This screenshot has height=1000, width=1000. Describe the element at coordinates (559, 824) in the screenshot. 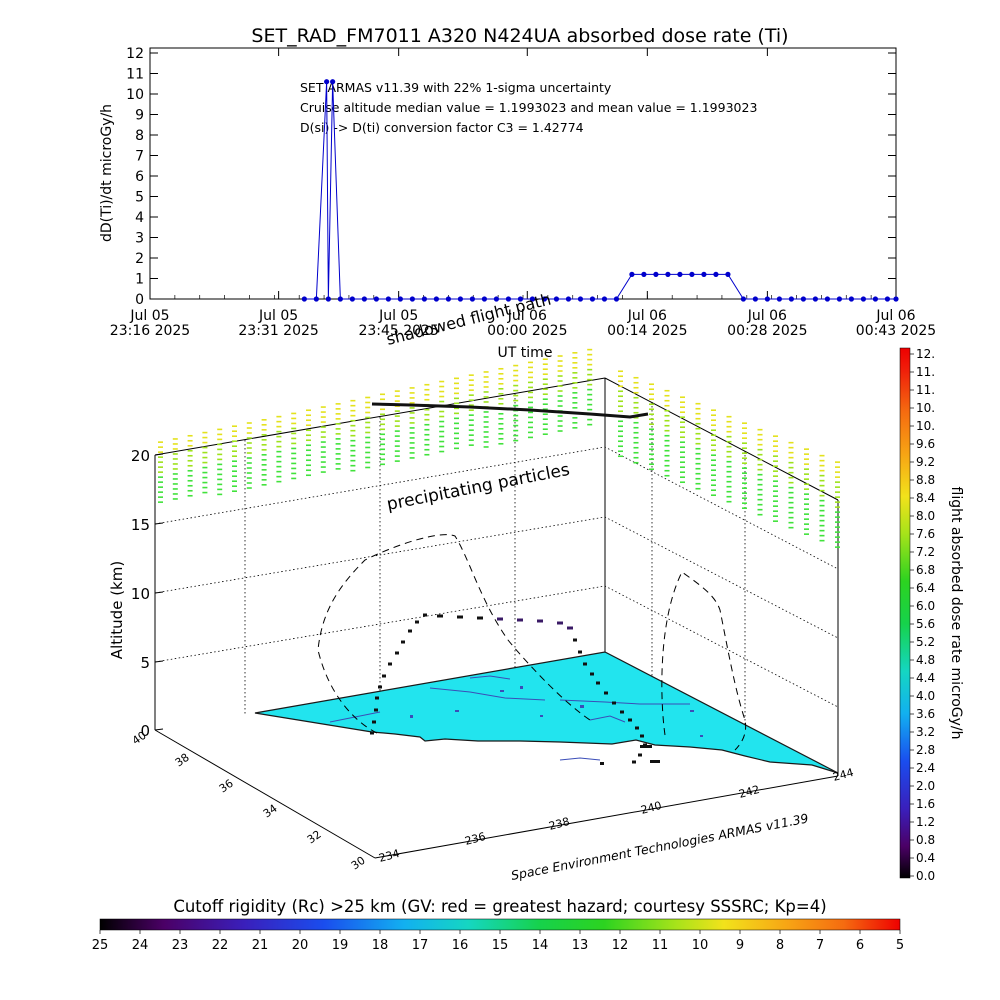

I see `longitude-tick-label: 238` at that location.